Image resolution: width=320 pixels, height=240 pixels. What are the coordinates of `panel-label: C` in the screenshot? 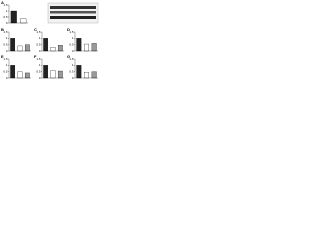 It's located at (35, 29).